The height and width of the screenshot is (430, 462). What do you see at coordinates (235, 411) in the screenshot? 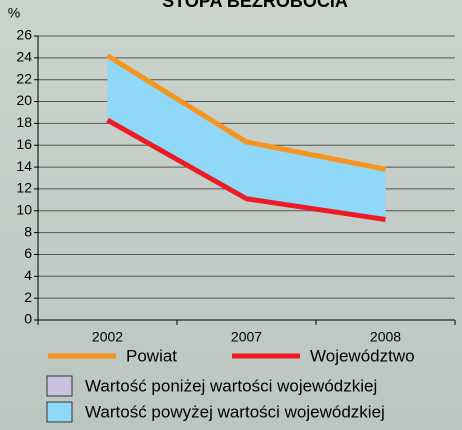
I see `legend-label: Wartość powyżej wartości wojewódzkiej` at bounding box center [235, 411].